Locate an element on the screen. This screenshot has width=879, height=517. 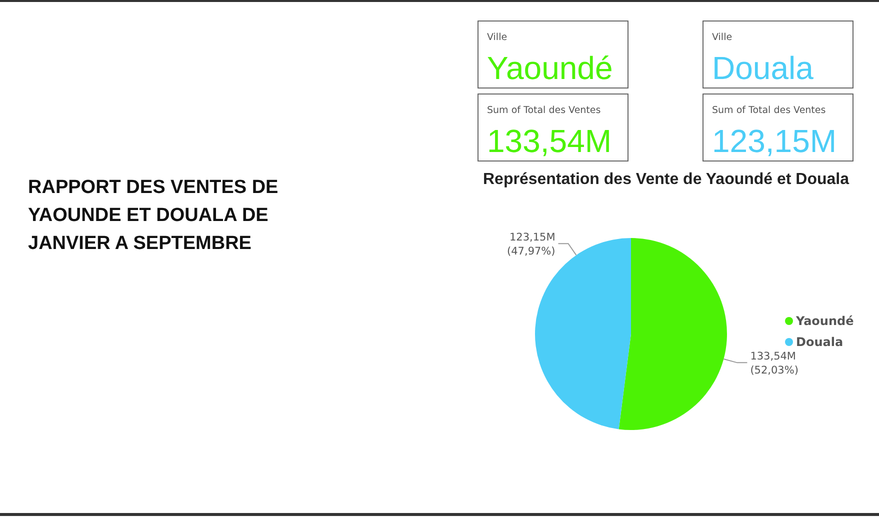
data-label: 133,54M (52,03%) is located at coordinates (774, 363).